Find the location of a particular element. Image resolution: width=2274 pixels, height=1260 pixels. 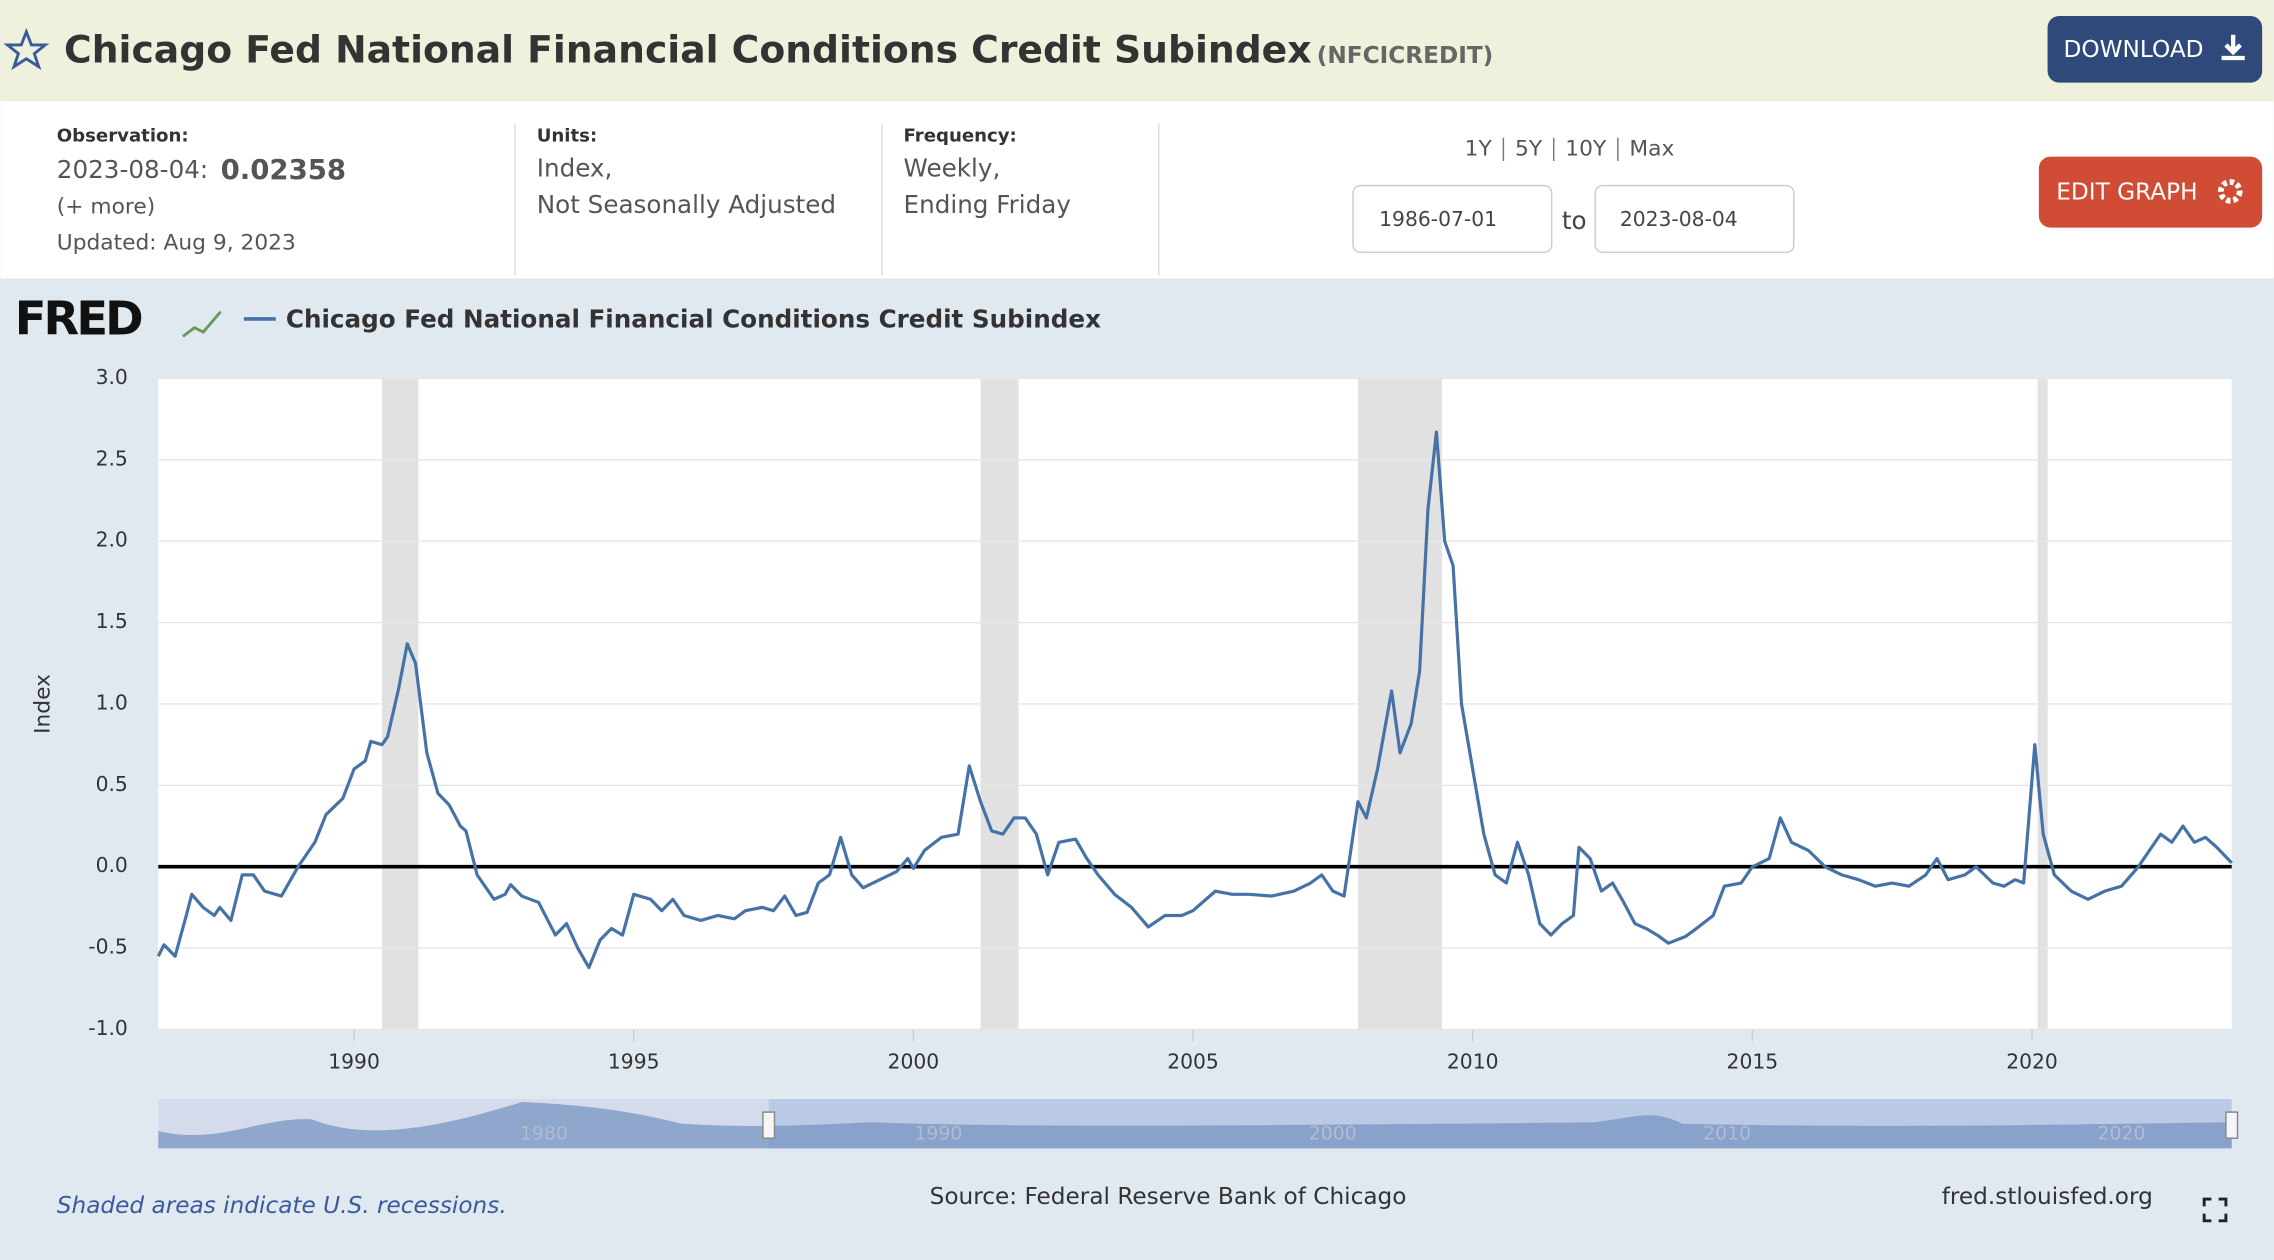

start-date: 1986-07-01 is located at coordinates (1438, 219).